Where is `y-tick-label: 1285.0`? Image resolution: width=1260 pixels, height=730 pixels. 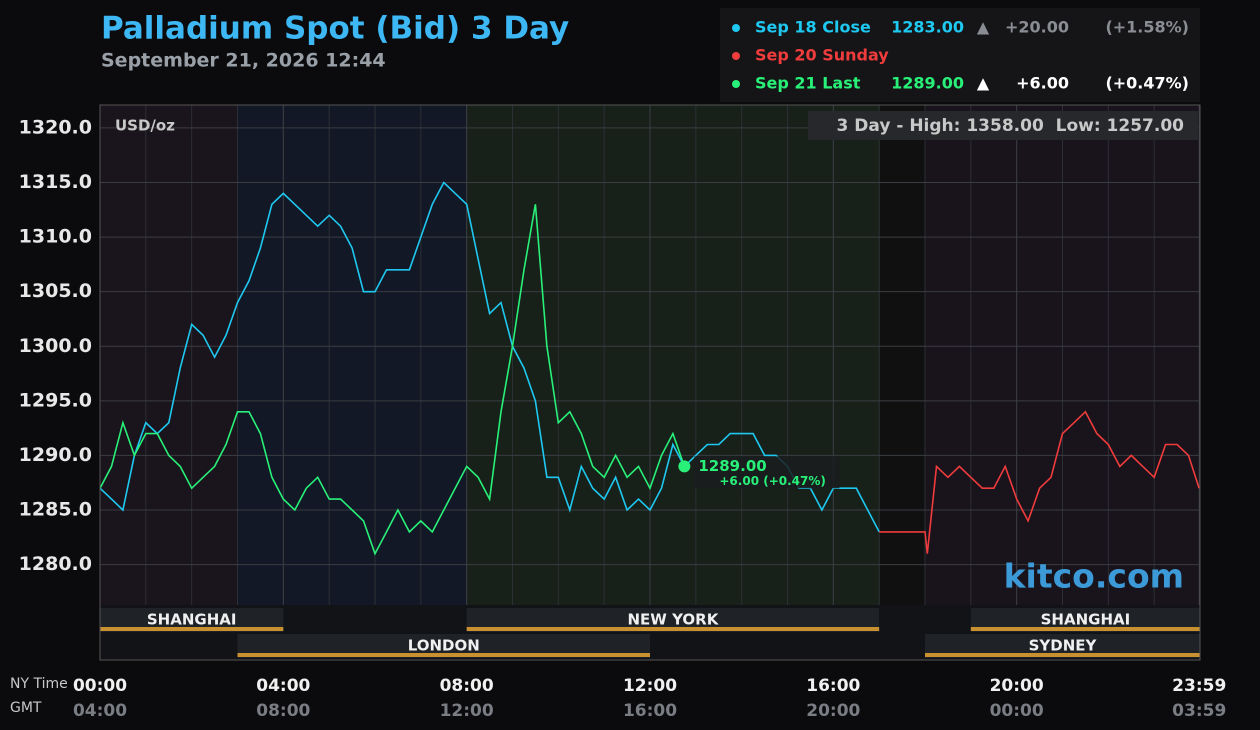 y-tick-label: 1285.0 is located at coordinates (55, 510).